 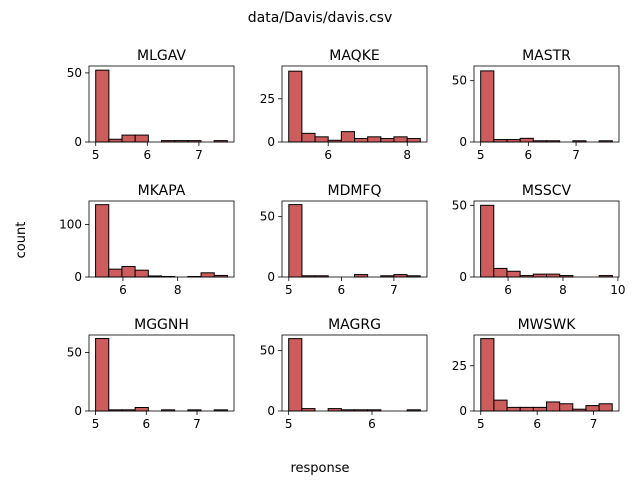 I want to click on subplot-title: MWSWK, so click(x=547, y=325).